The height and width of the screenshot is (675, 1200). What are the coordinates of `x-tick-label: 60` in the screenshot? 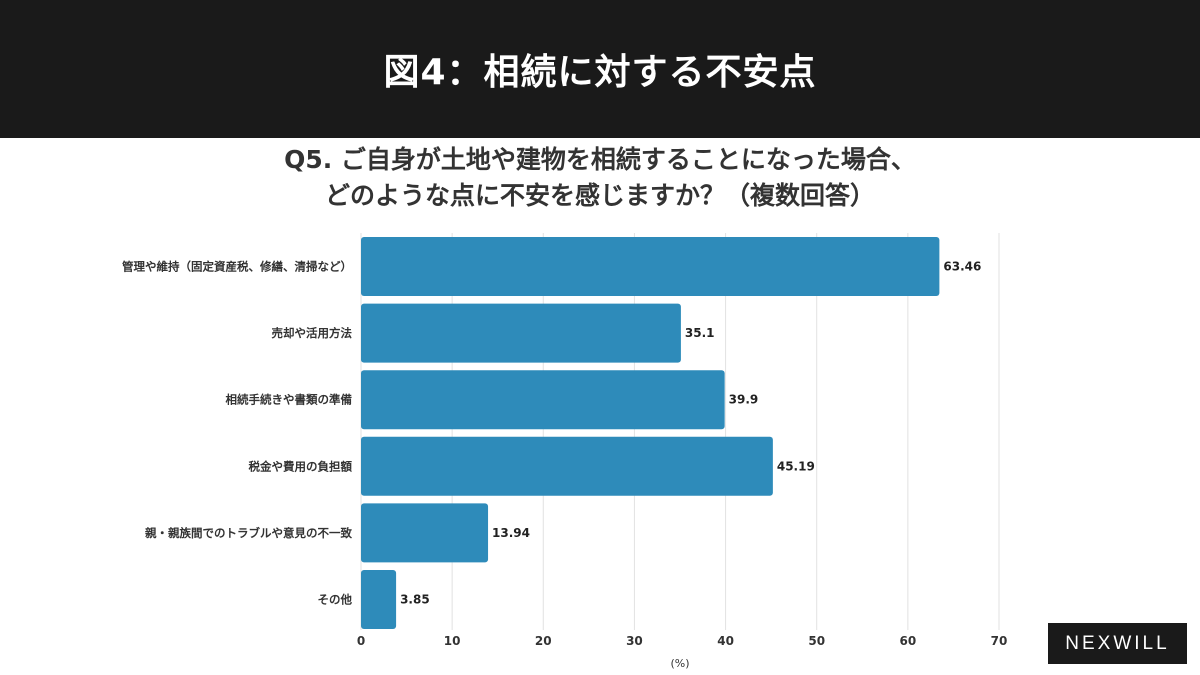 It's located at (908, 641).